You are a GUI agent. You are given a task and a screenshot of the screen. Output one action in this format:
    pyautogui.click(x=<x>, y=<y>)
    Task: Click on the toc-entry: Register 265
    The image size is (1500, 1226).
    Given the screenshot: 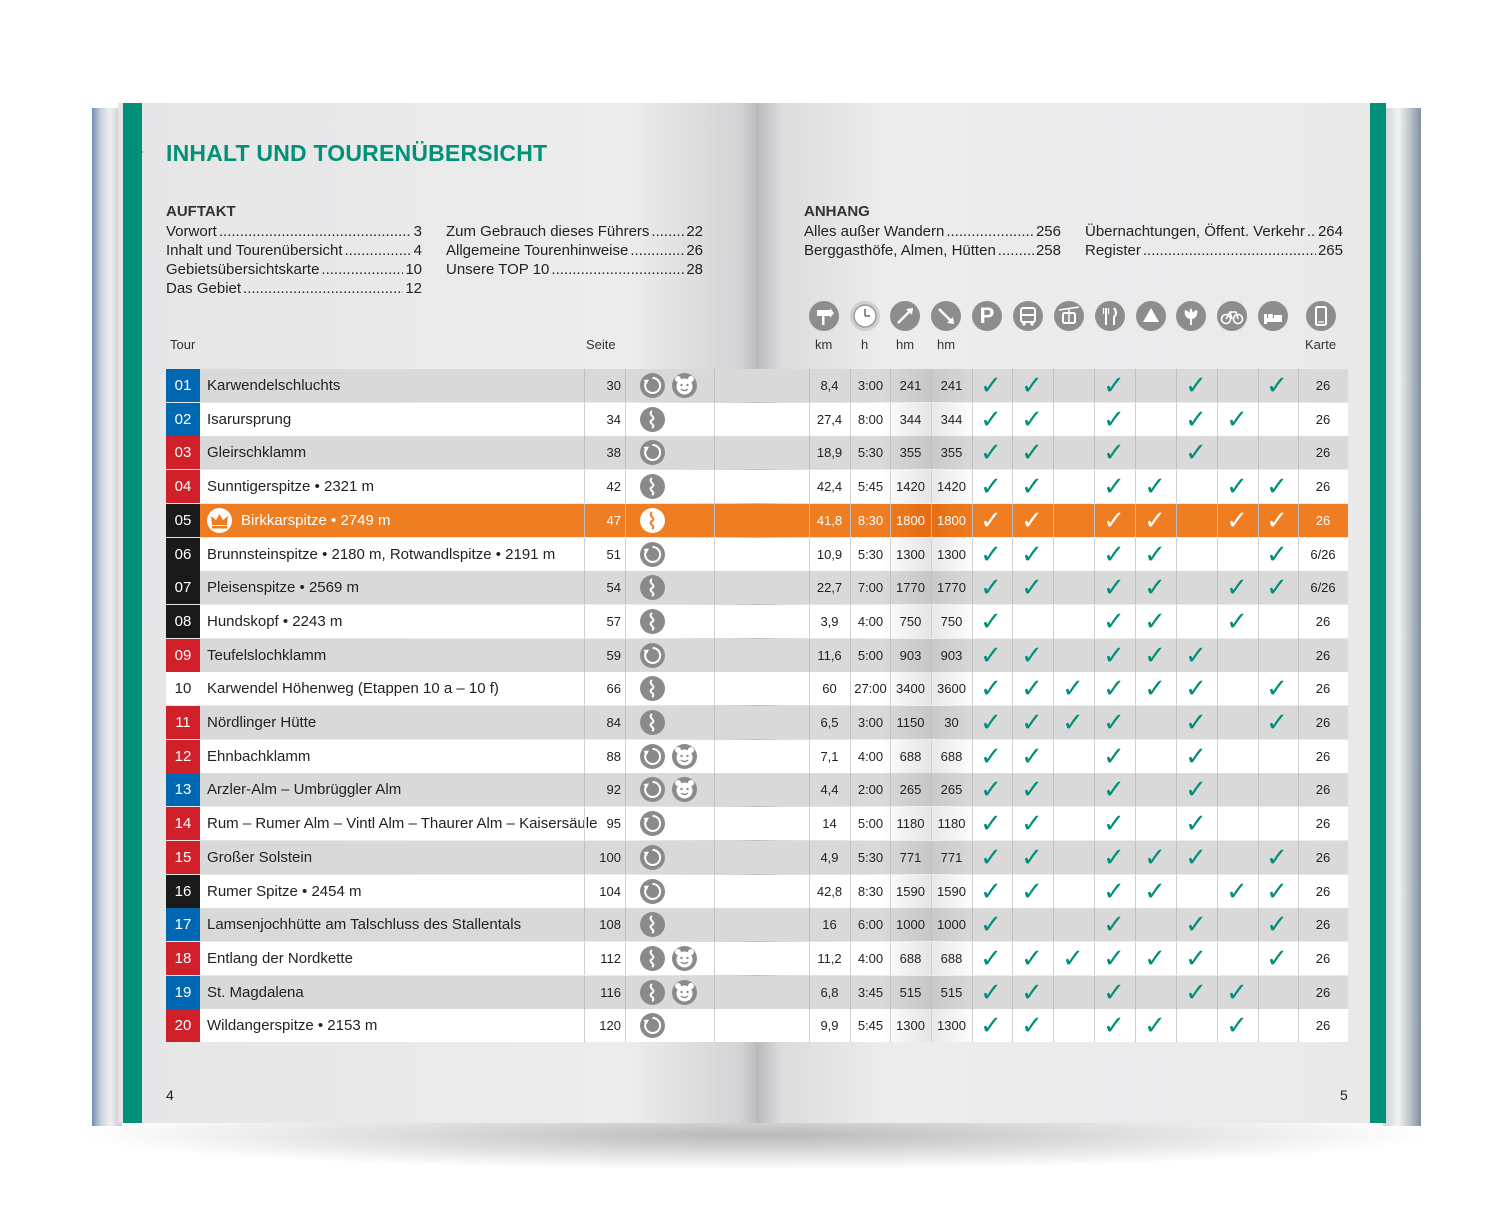 What is the action you would take?
    pyautogui.click(x=1214, y=250)
    